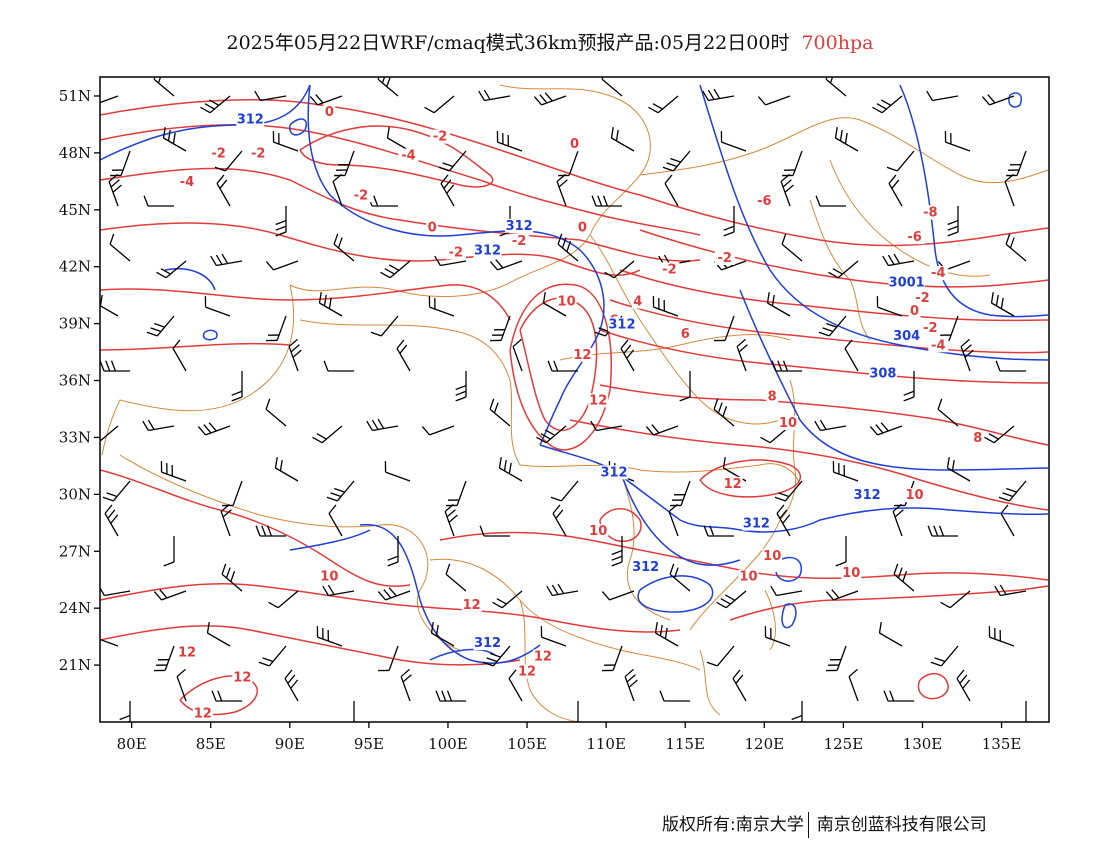 The width and height of the screenshot is (1100, 850). What do you see at coordinates (977, 438) in the screenshot?
I see `temperature-label: 8` at bounding box center [977, 438].